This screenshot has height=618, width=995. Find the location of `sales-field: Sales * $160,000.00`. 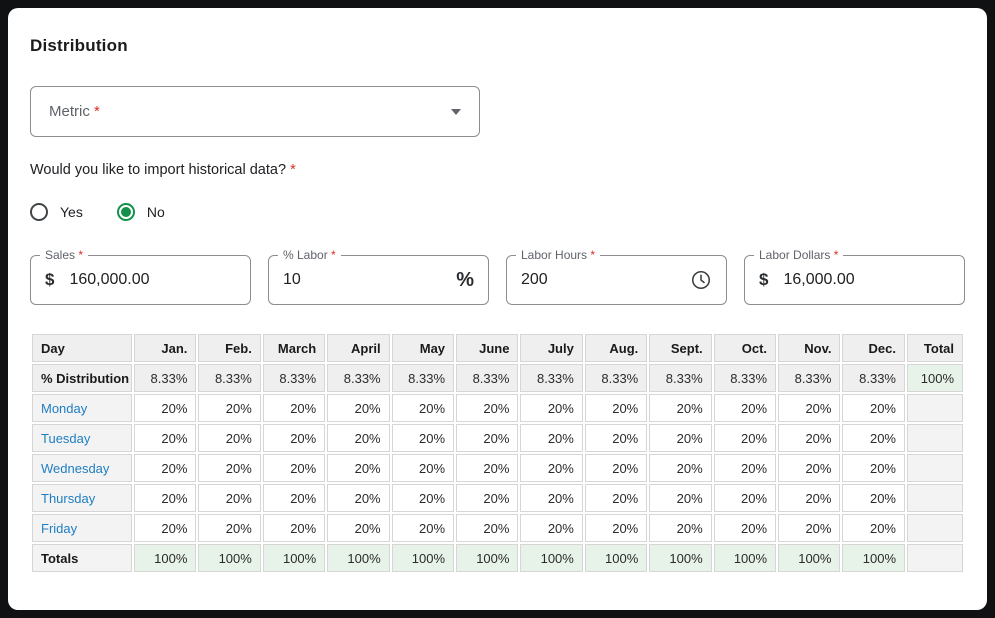

sales-field: Sales * $160,000.00 is located at coordinates (140, 276).